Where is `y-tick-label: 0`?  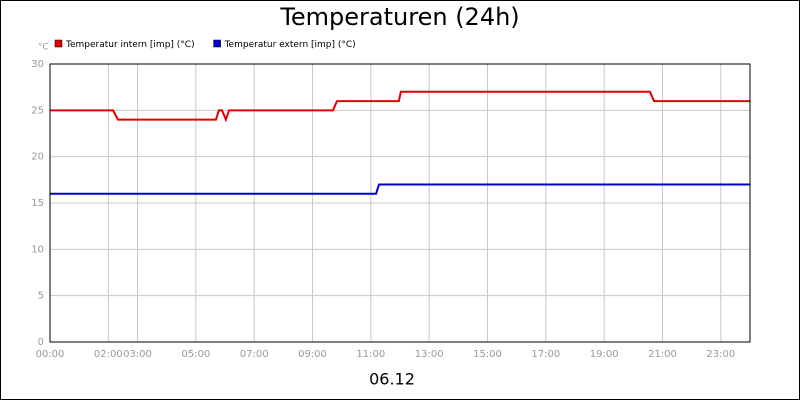 y-tick-label: 0 is located at coordinates (41, 342).